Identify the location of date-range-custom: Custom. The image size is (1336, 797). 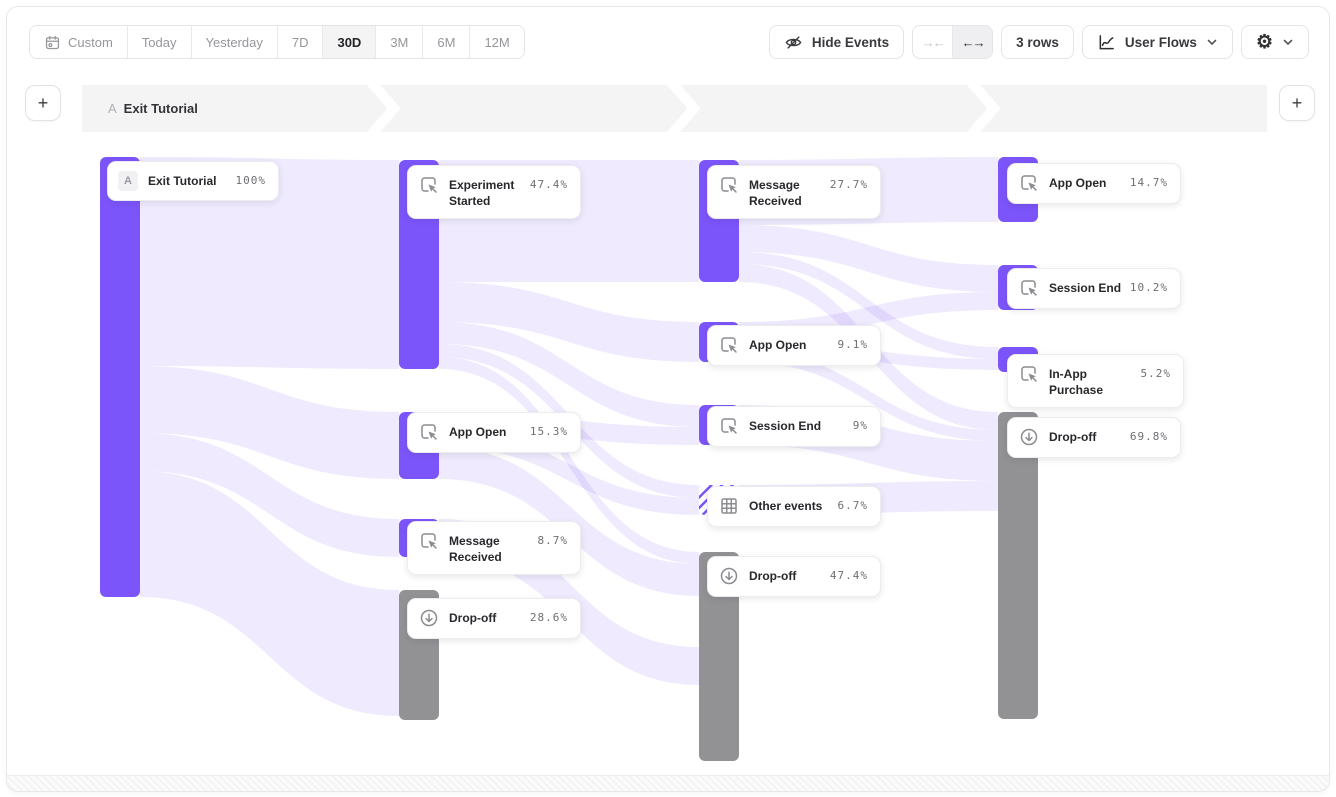
(79, 42).